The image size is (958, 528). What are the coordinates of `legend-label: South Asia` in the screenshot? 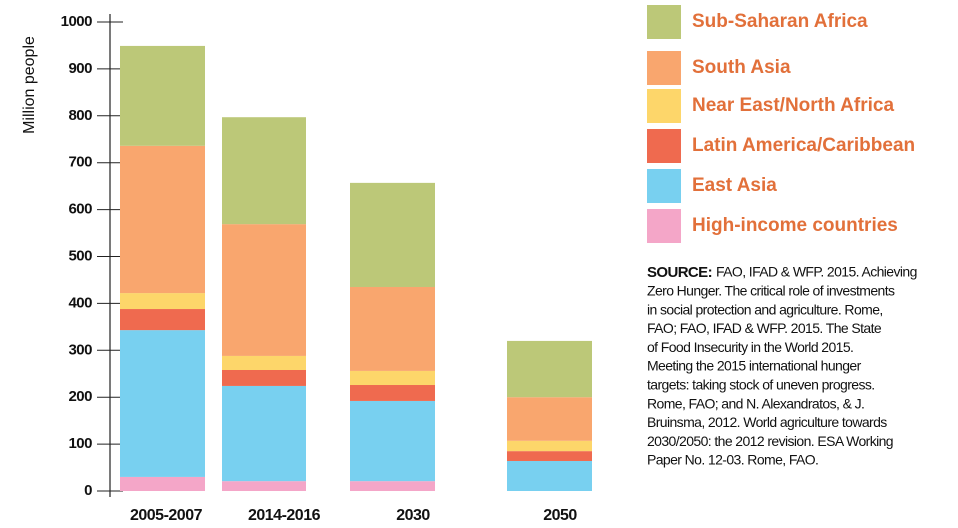 It's located at (741, 67).